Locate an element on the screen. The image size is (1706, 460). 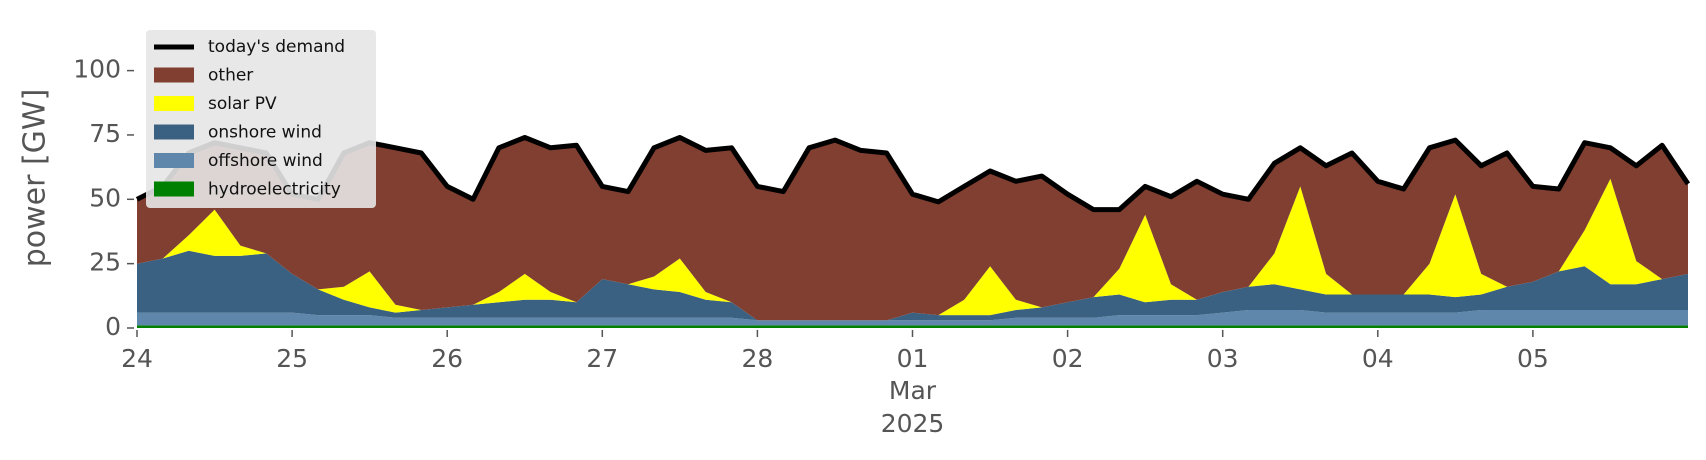
x-tick-label: 27 is located at coordinates (602, 358).